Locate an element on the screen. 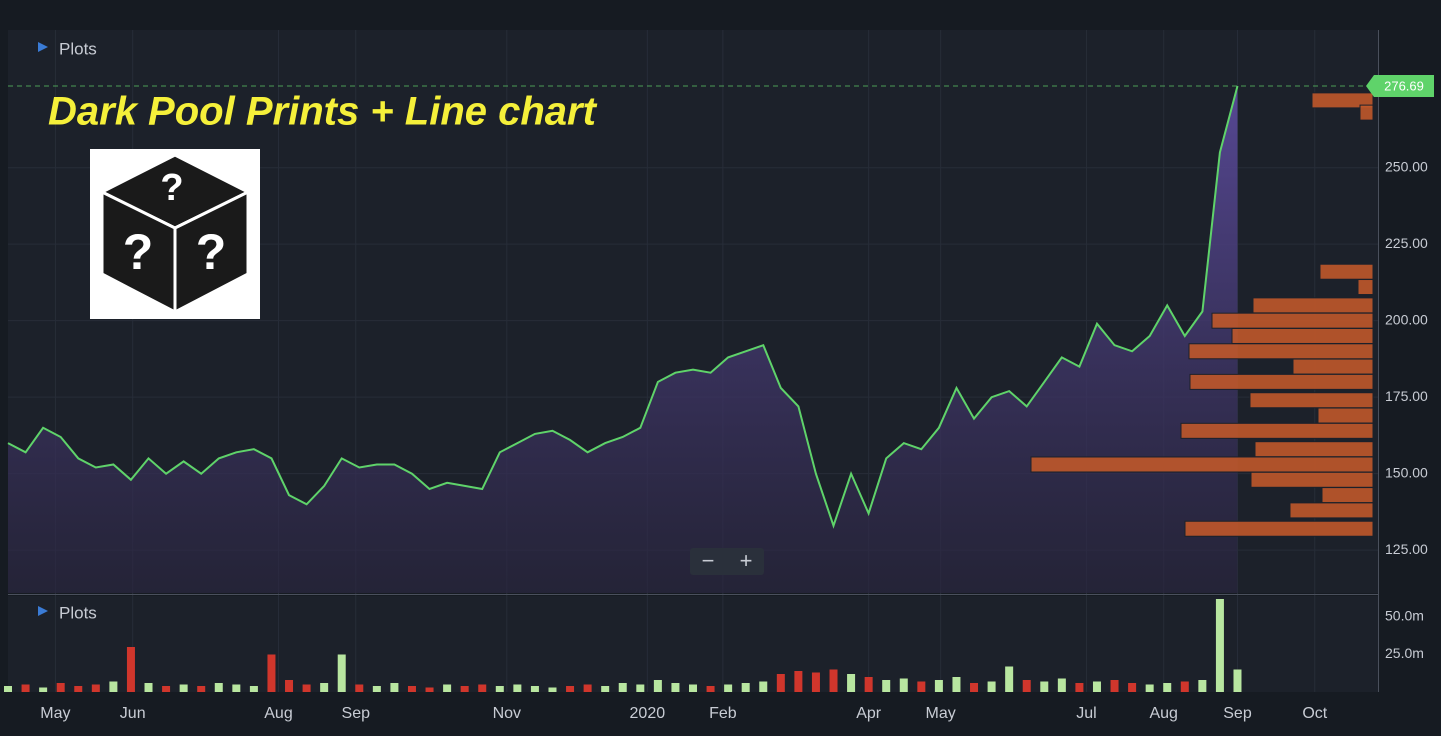 The image size is (1441, 736). zoom-out-button: − is located at coordinates (708, 560).